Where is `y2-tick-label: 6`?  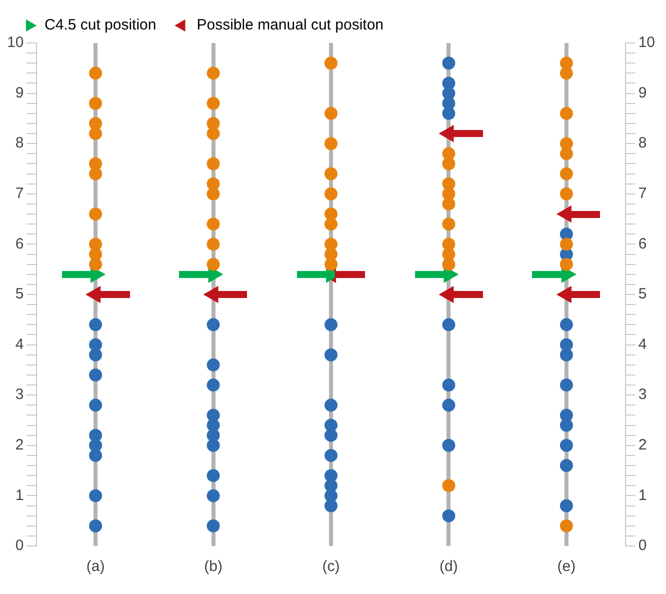 y2-tick-label: 6 is located at coordinates (642, 243).